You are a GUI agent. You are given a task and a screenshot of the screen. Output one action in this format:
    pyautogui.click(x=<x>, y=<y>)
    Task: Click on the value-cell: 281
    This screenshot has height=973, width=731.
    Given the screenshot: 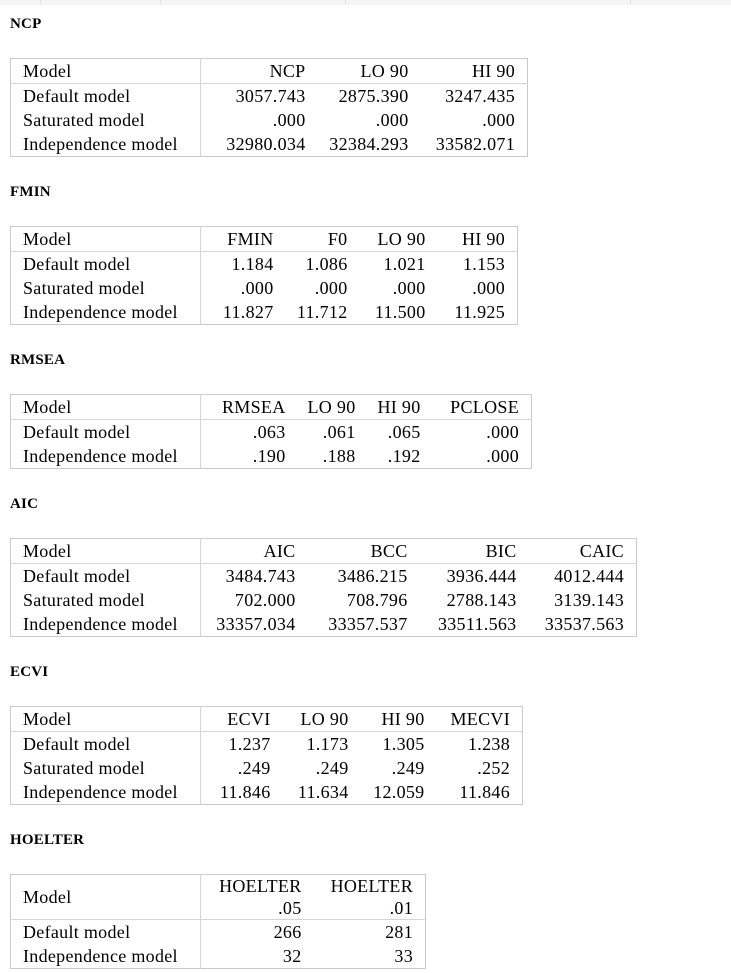 What is the action you would take?
    pyautogui.click(x=399, y=932)
    